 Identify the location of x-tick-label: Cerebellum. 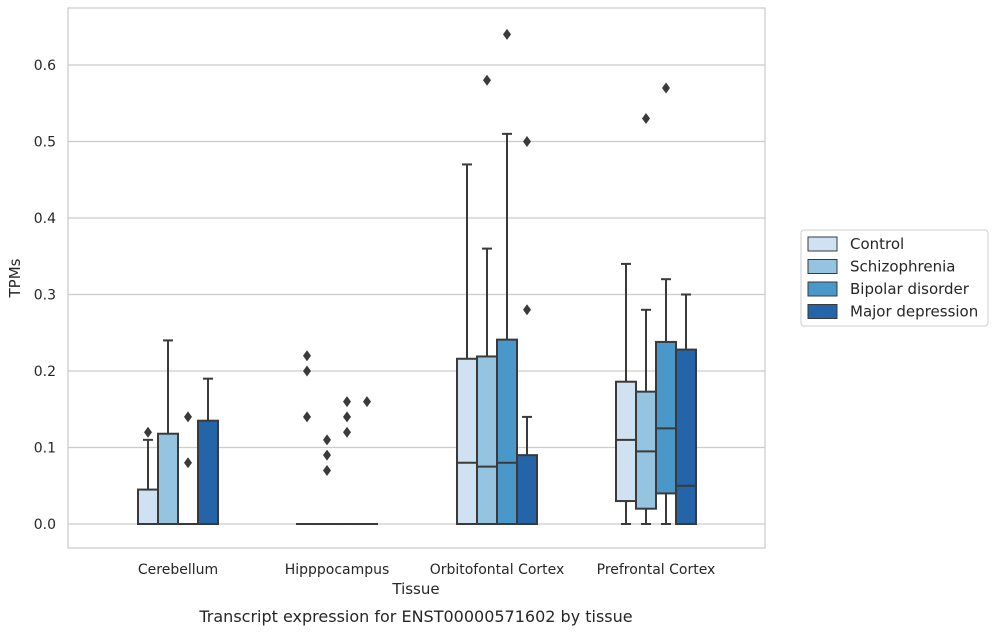
(178, 570).